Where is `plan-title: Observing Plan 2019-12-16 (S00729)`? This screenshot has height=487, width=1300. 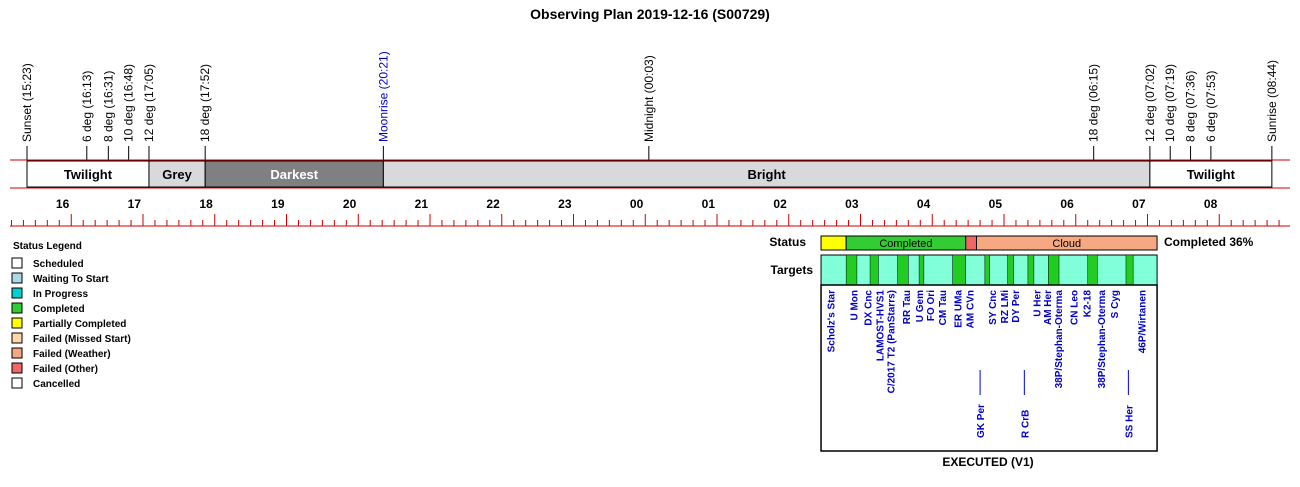
plan-title: Observing Plan 2019-12-16 (S00729) is located at coordinates (650, 14).